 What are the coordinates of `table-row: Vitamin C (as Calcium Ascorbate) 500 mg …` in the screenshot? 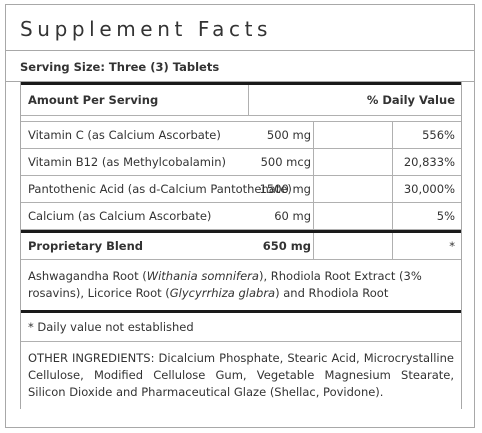 It's located at (241, 135).